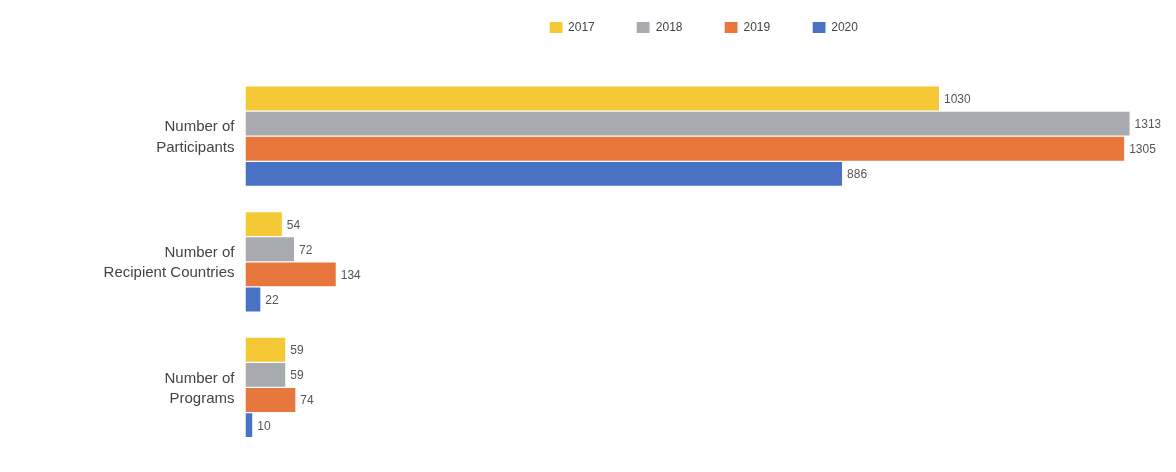  Describe the element at coordinates (669, 27) in the screenshot. I see `legend-label: 2018` at that location.